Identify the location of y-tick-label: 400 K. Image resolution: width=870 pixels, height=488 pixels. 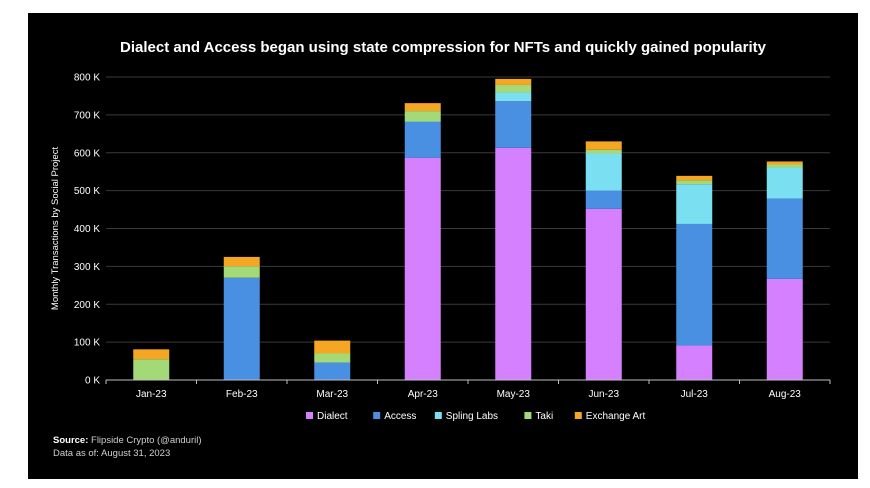
(87, 229).